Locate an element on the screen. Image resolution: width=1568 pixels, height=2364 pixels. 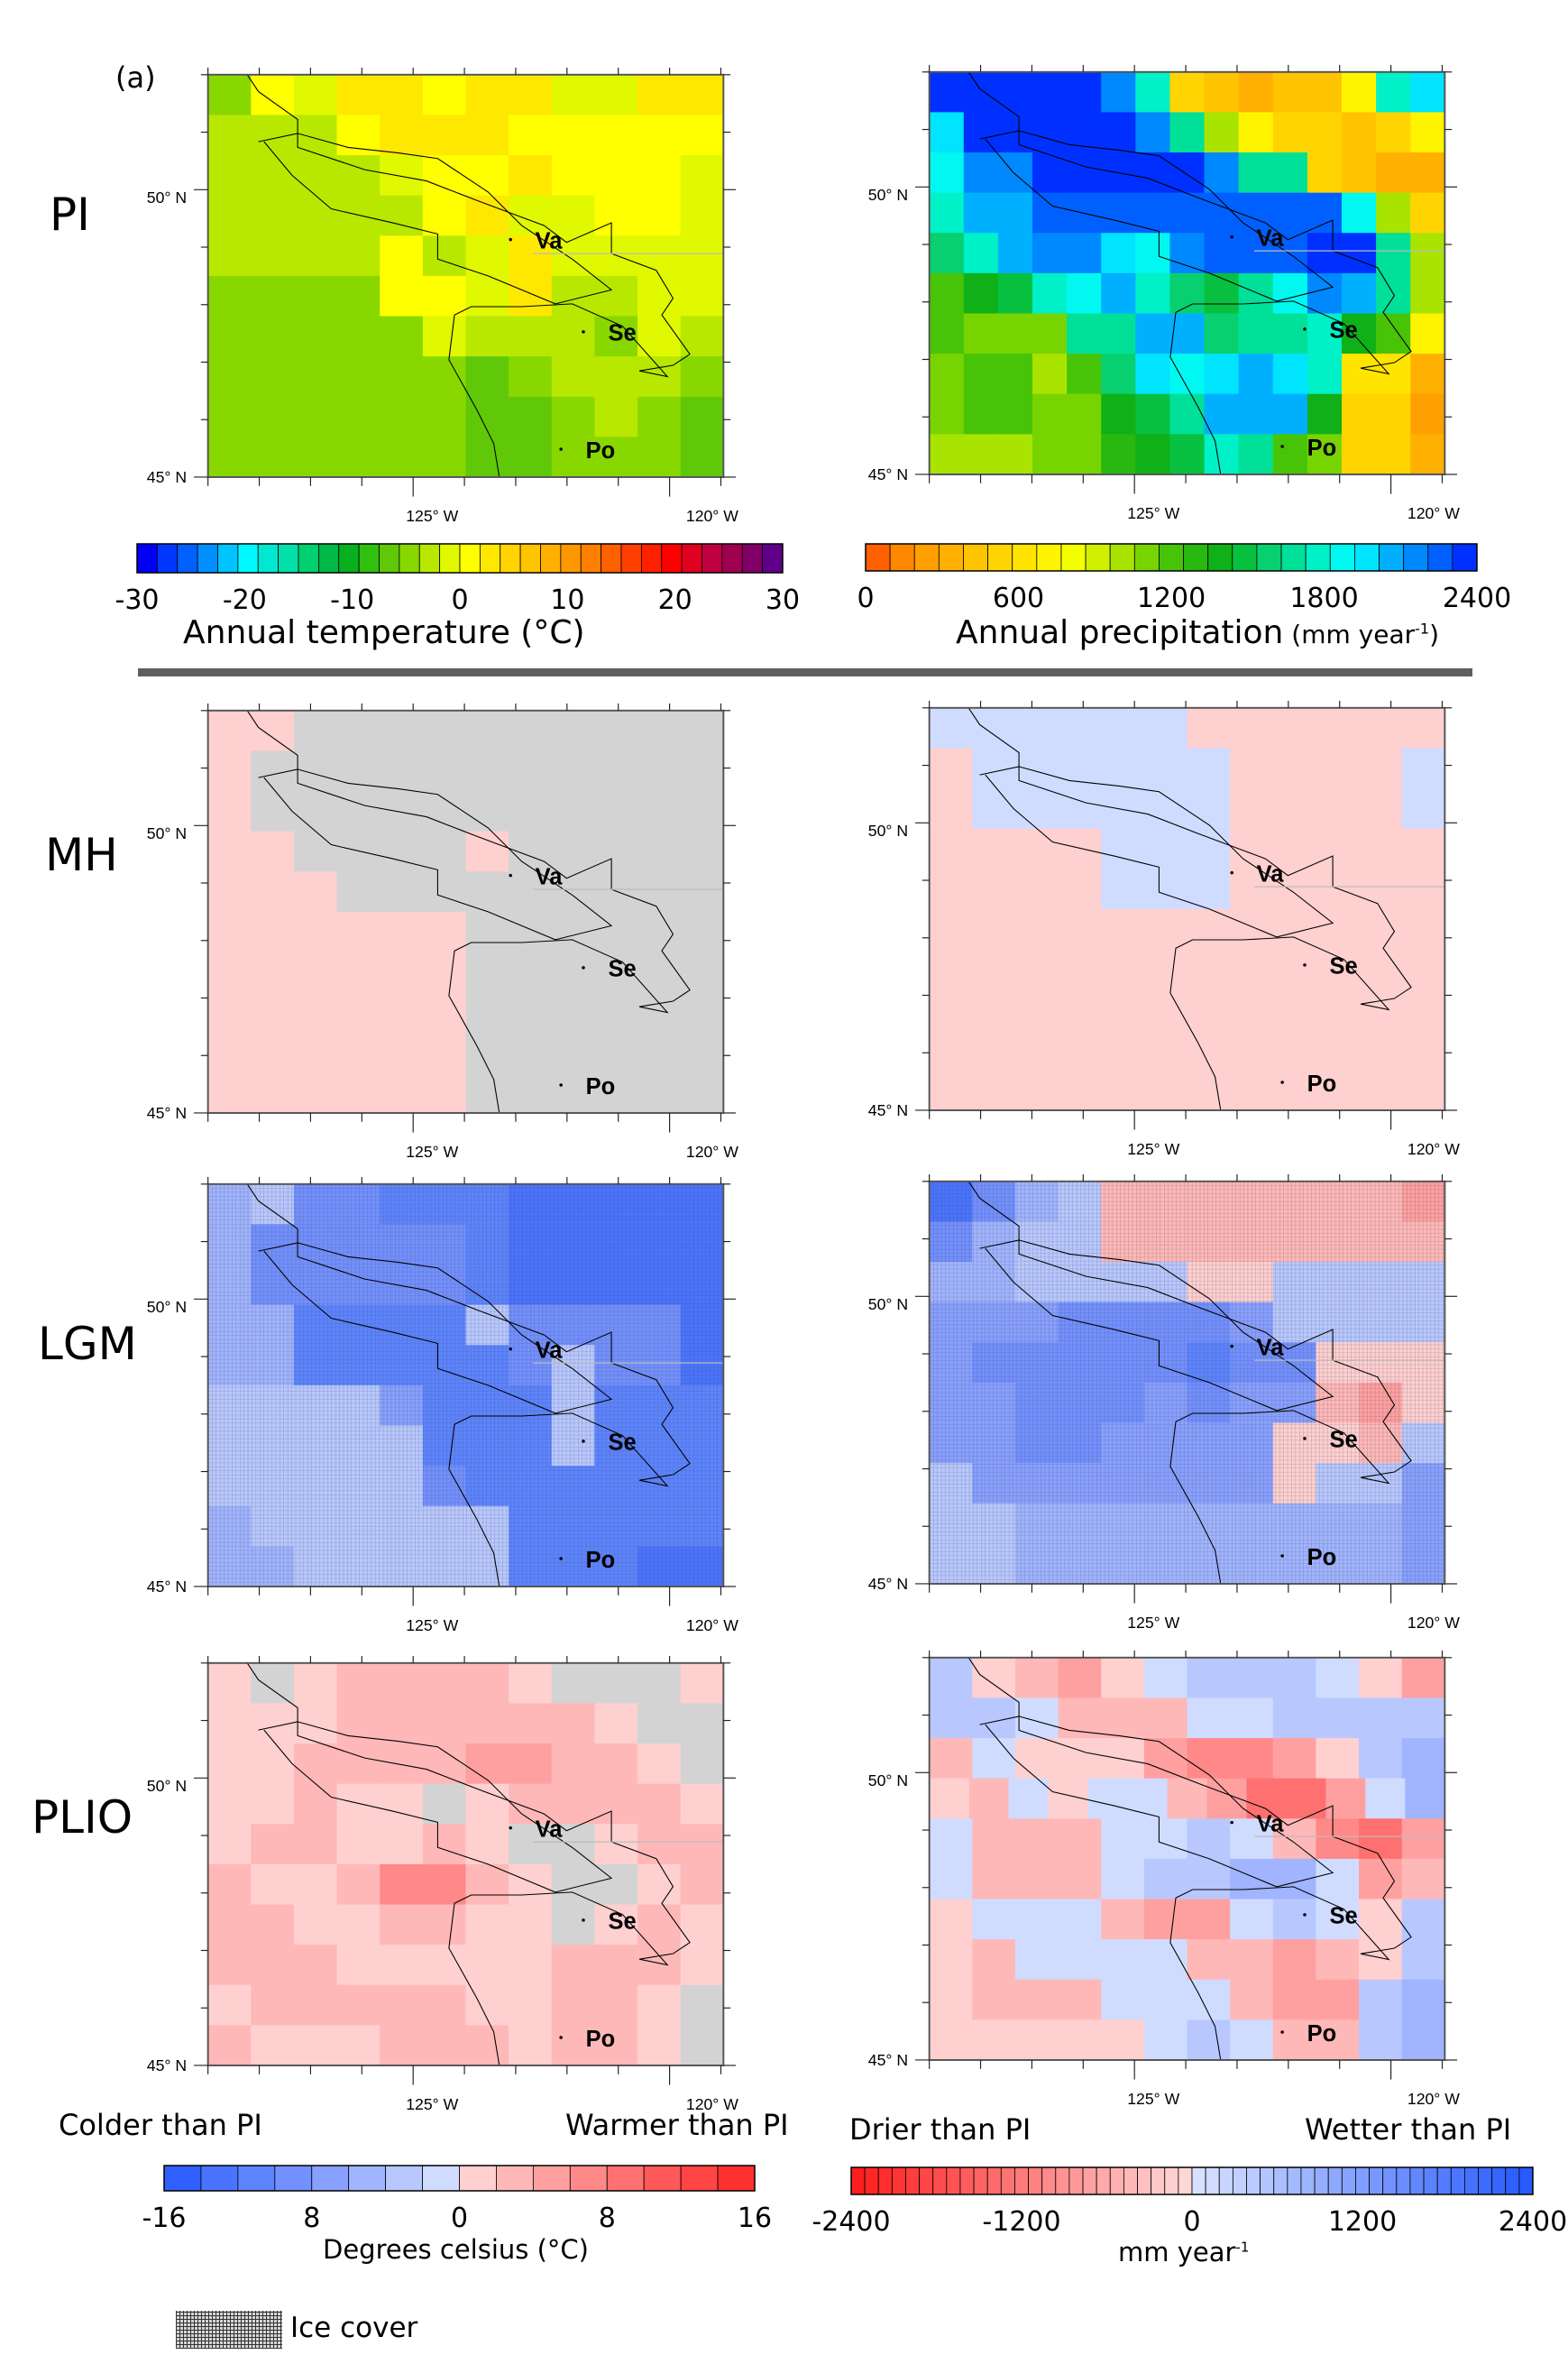
plio_precip-svg: 50° N 45° N 125° W 120° W Va Se Po is located at coordinates (1164, 1879).